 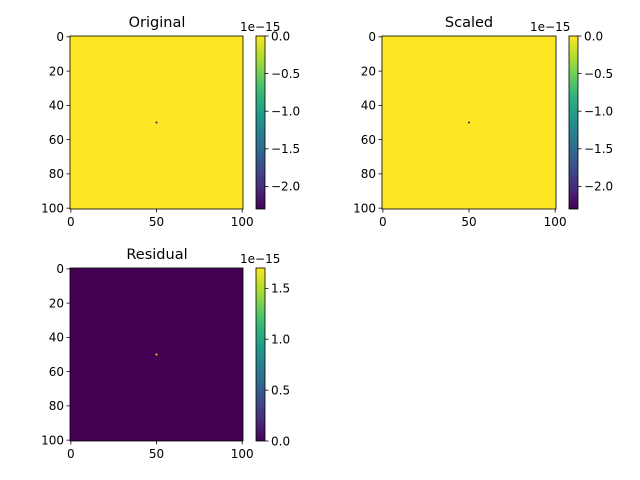 I want to click on colorbar-tick-label: 1.0, so click(x=280, y=340).